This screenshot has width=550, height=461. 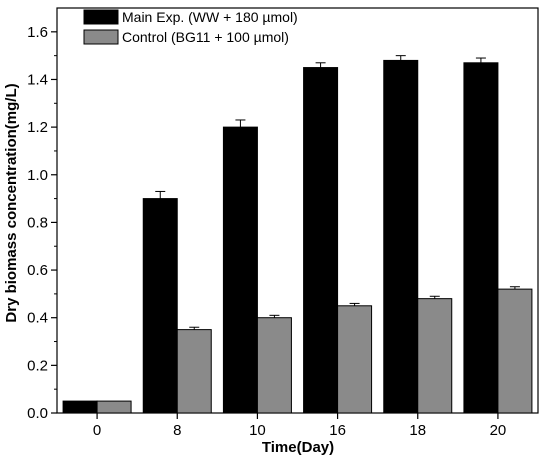 What do you see at coordinates (37, 270) in the screenshot?
I see `y-tick-label-3: 0.6` at bounding box center [37, 270].